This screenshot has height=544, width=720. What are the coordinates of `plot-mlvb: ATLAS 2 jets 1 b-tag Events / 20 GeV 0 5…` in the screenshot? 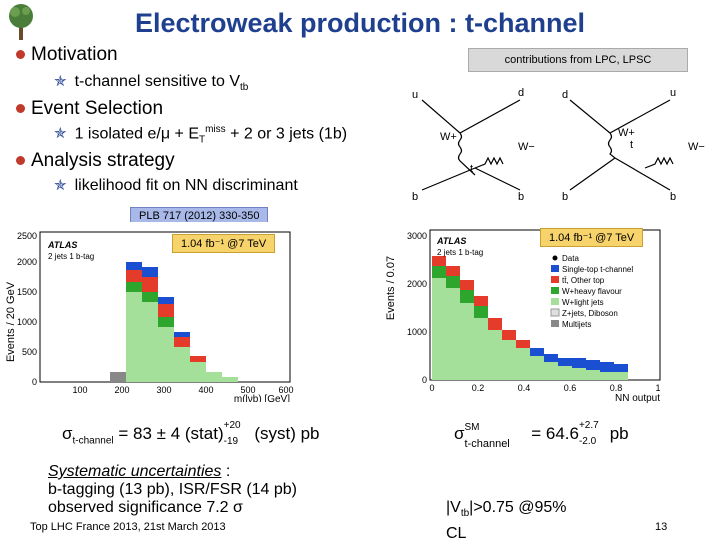 It's located at (150, 312).